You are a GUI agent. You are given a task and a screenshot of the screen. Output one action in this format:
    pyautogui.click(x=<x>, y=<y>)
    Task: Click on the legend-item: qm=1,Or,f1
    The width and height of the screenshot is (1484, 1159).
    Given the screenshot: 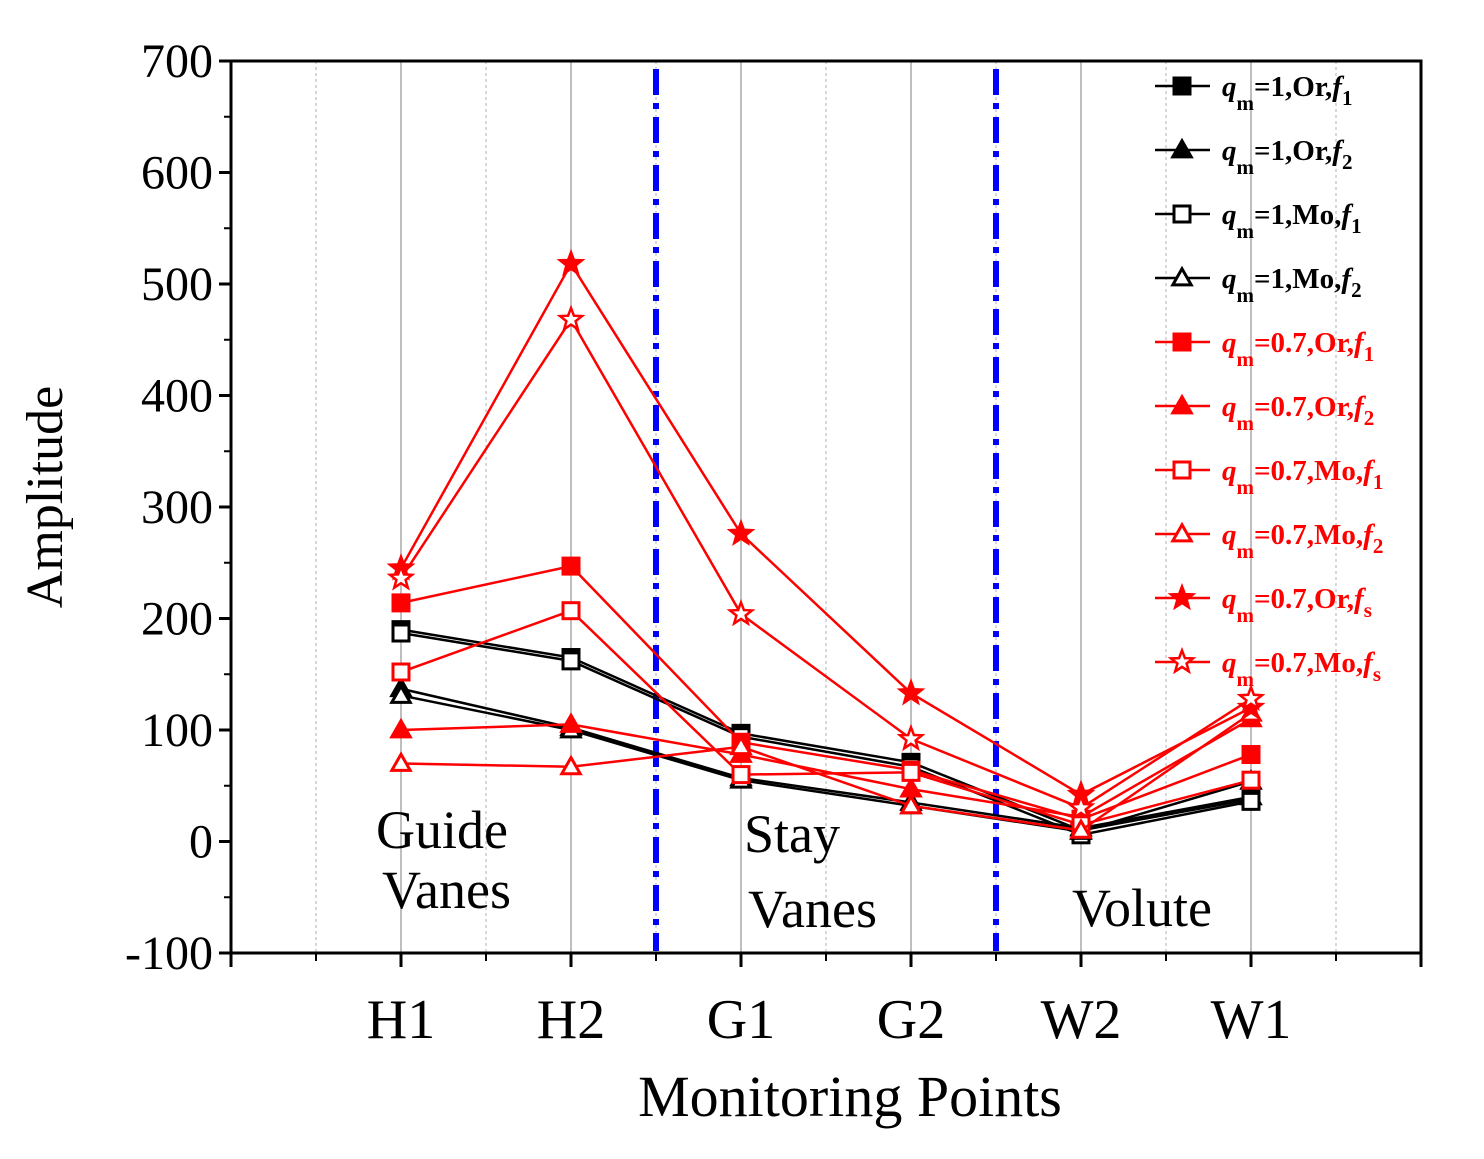 What is the action you would take?
    pyautogui.click(x=1253, y=93)
    